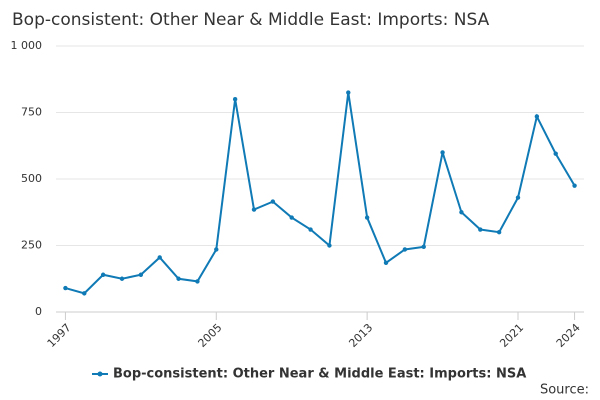 The width and height of the screenshot is (600, 400). Describe the element at coordinates (31, 245) in the screenshot. I see `y-tick-label: 250` at that location.